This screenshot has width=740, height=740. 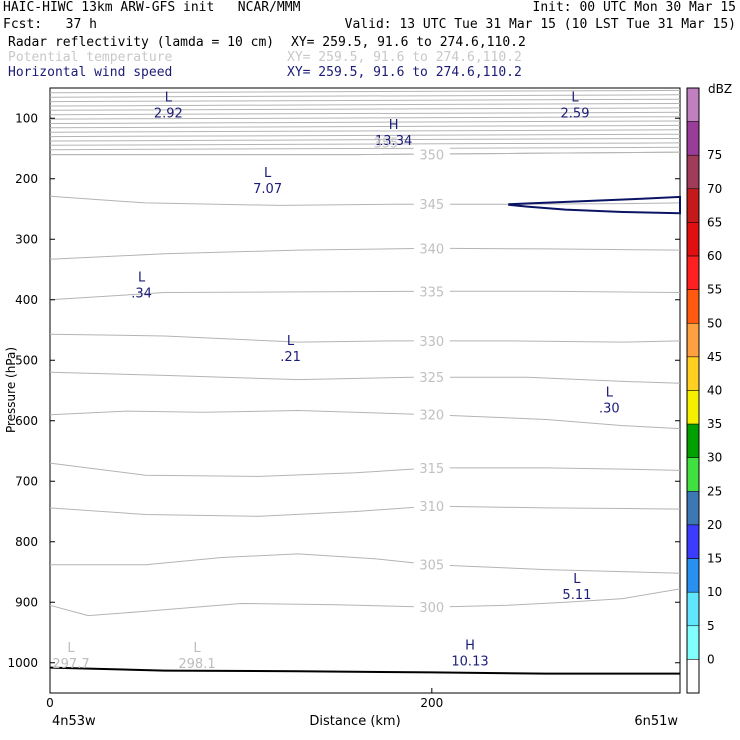 What do you see at coordinates (469, 661) in the screenshot?
I see `extremum-value: 10.13` at bounding box center [469, 661].